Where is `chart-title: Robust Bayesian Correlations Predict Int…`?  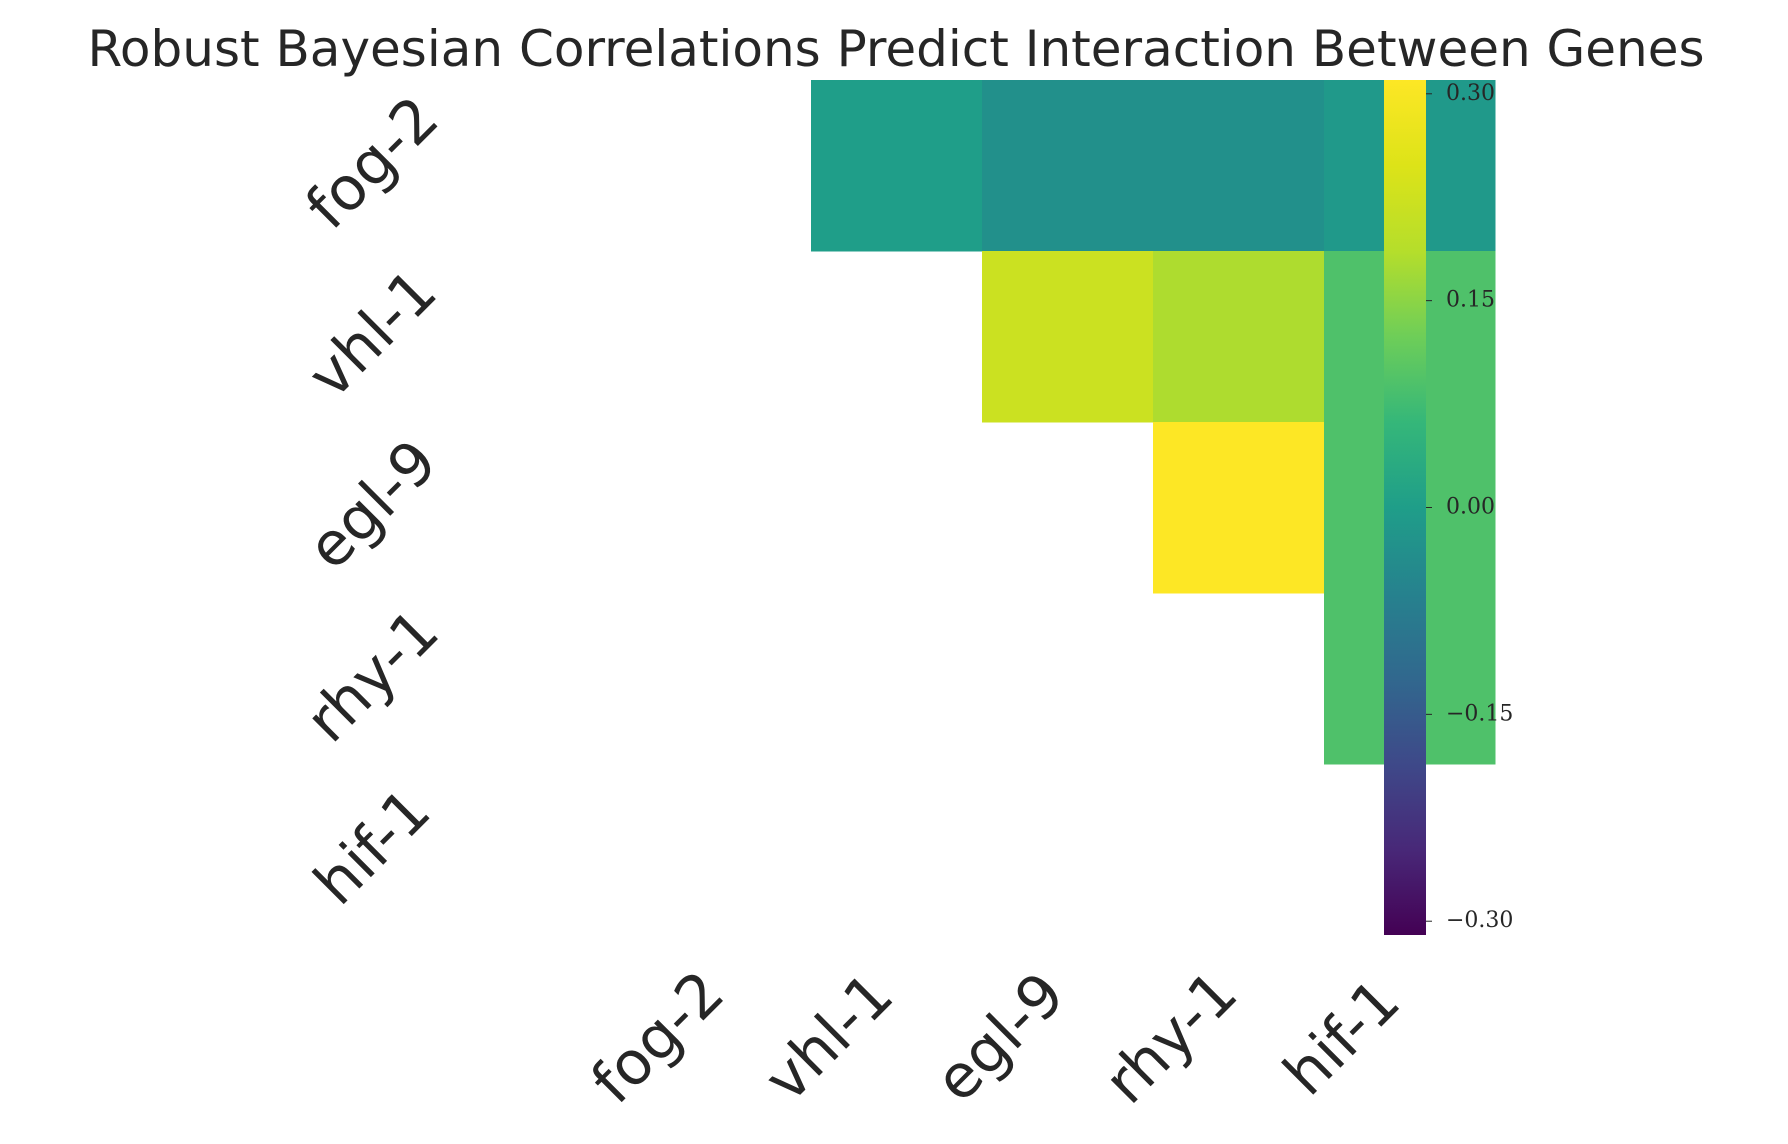 chart-title: Robust Bayesian Correlations Predict Int… is located at coordinates (895, 49).